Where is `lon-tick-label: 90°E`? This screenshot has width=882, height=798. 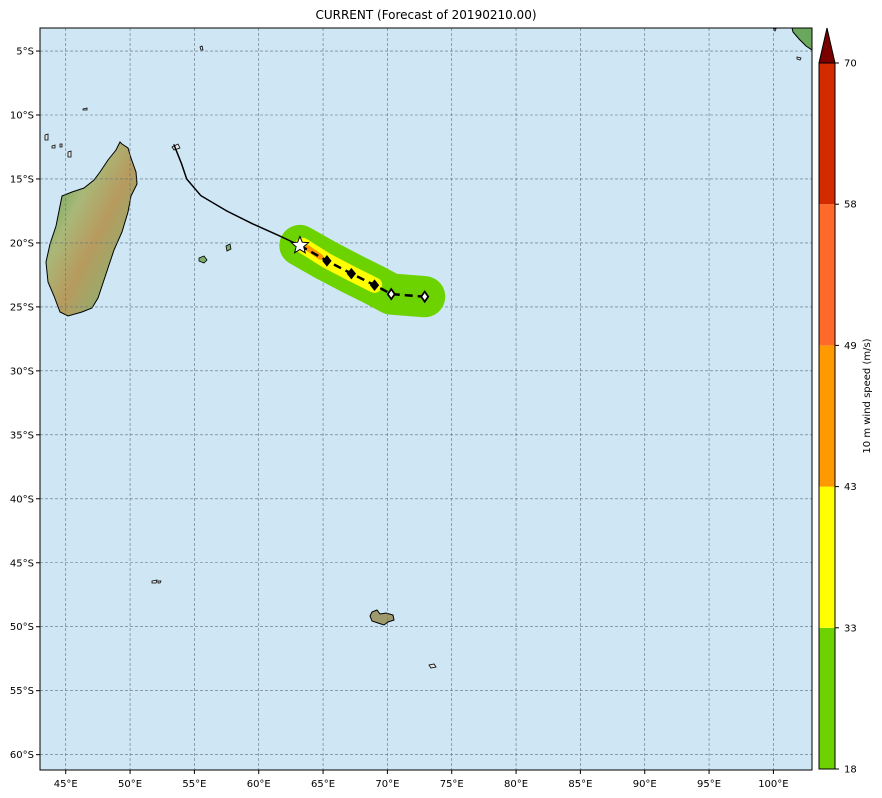
lon-tick-label: 90°E is located at coordinates (645, 784).